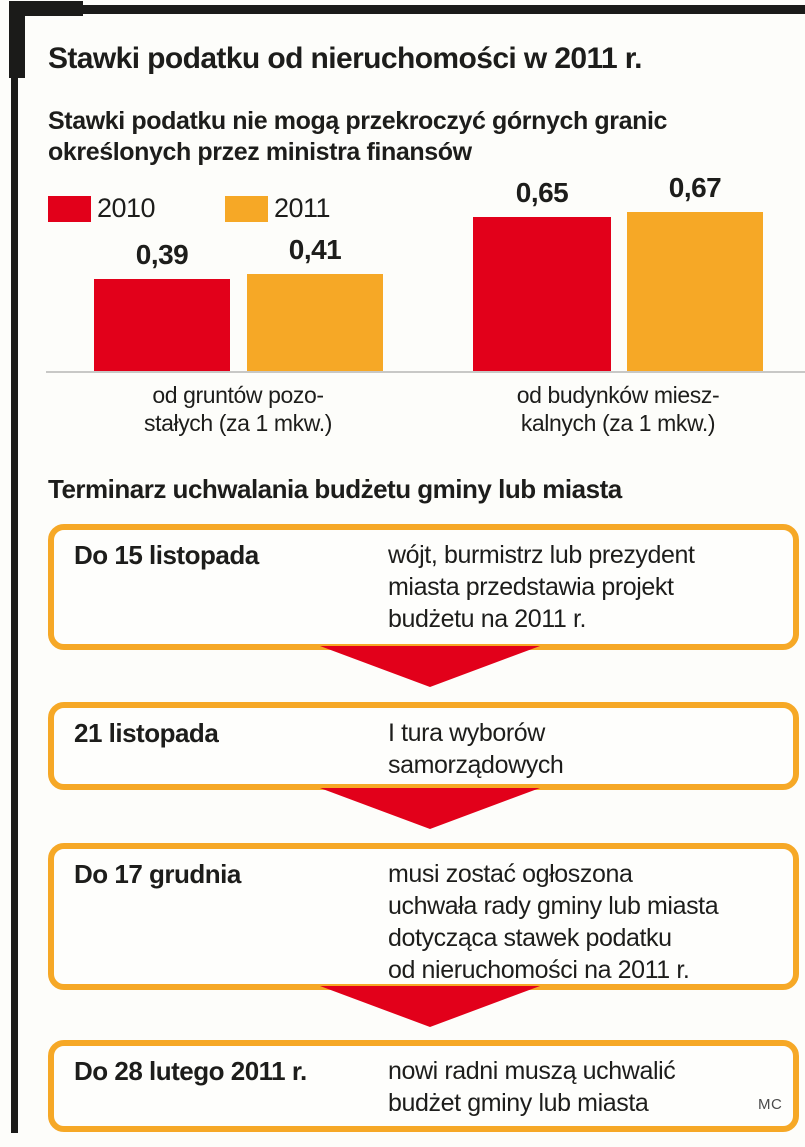 This screenshot has width=805, height=1147. I want to click on legend-swatch-2011, so click(246, 209).